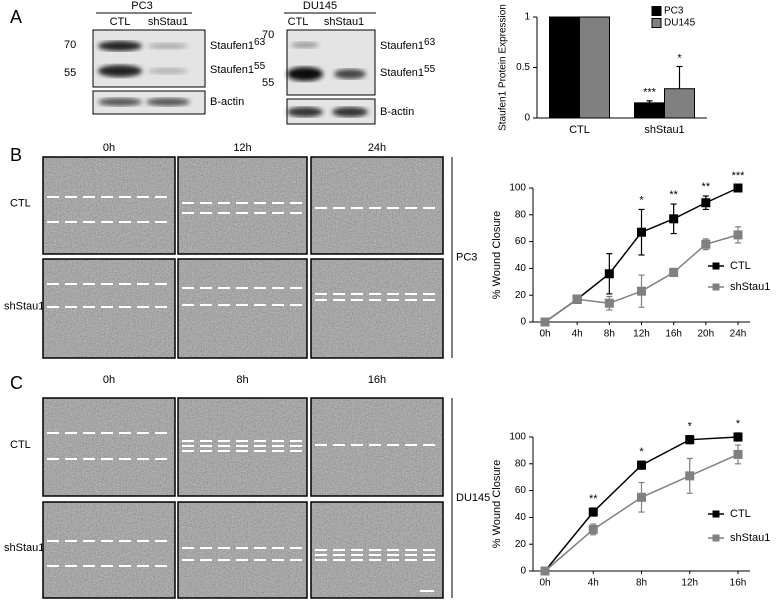 The image size is (778, 603). Describe the element at coordinates (521, 544) in the screenshot. I see `y-tick-label: 20` at that location.